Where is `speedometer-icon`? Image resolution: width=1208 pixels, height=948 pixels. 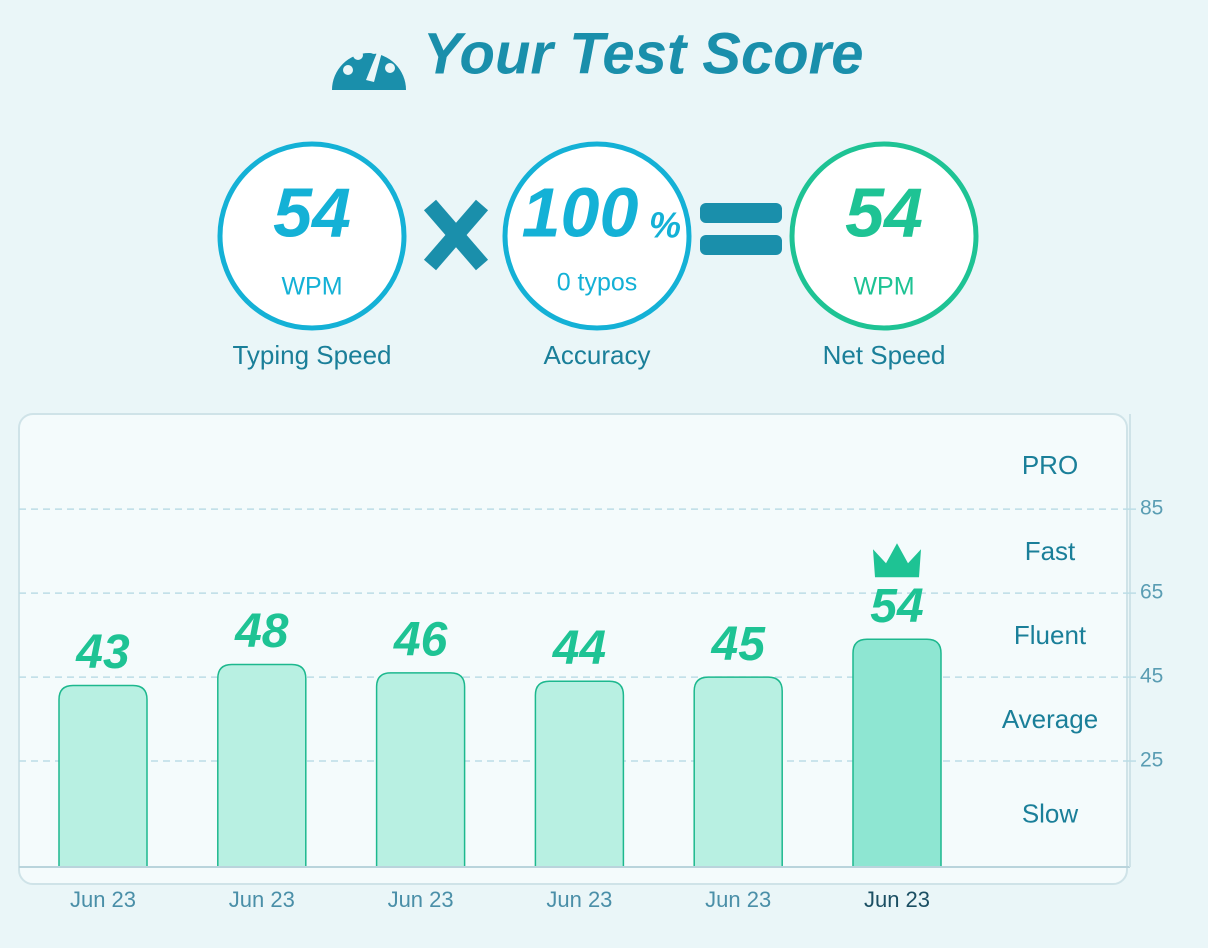
speedometer-icon is located at coordinates (369, 67).